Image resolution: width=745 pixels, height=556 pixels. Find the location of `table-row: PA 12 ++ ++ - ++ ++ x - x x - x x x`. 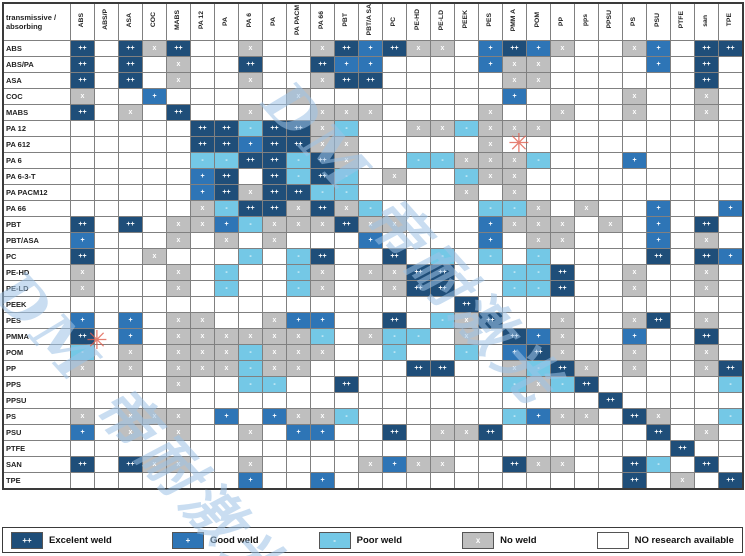

table-row: PA 12 ++ ++ - ++ ++ x - x x - x x x is located at coordinates (373, 129).